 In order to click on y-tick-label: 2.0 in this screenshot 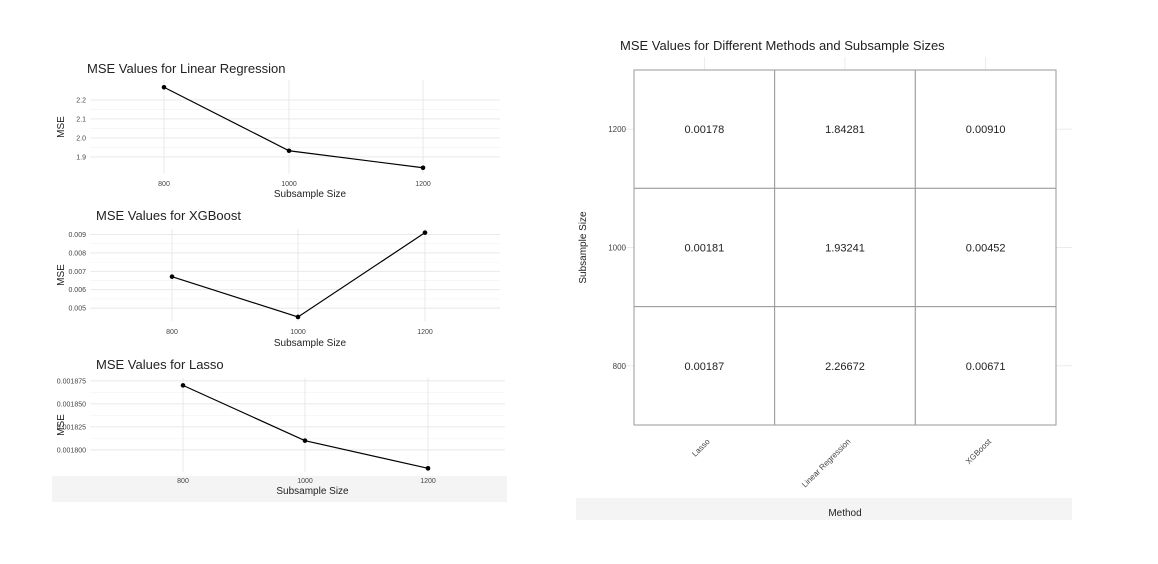, I will do `click(81, 138)`.